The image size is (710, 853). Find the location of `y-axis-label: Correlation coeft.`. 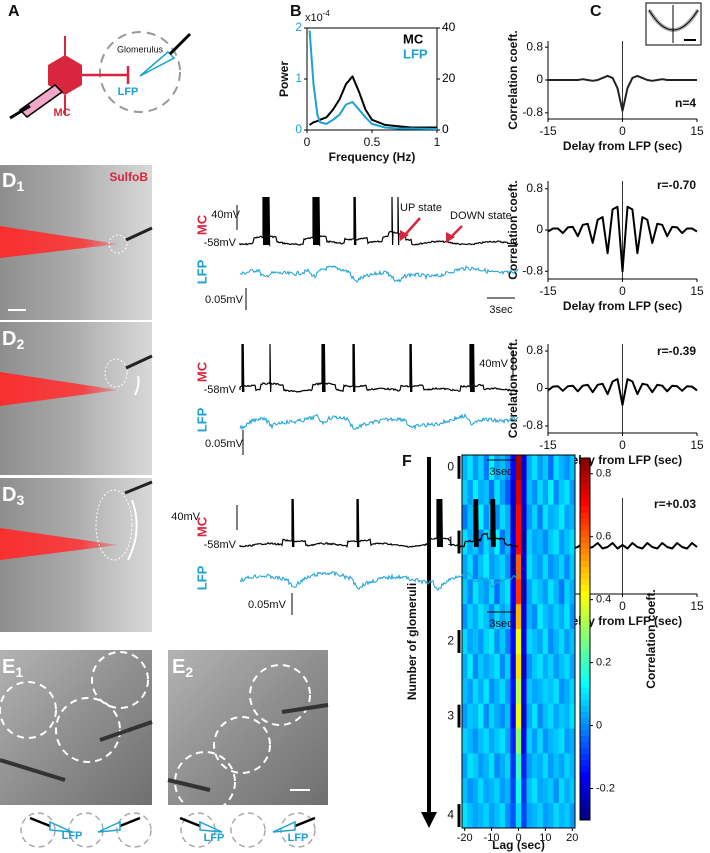

y-axis-label: Correlation coeft. is located at coordinates (513, 388).